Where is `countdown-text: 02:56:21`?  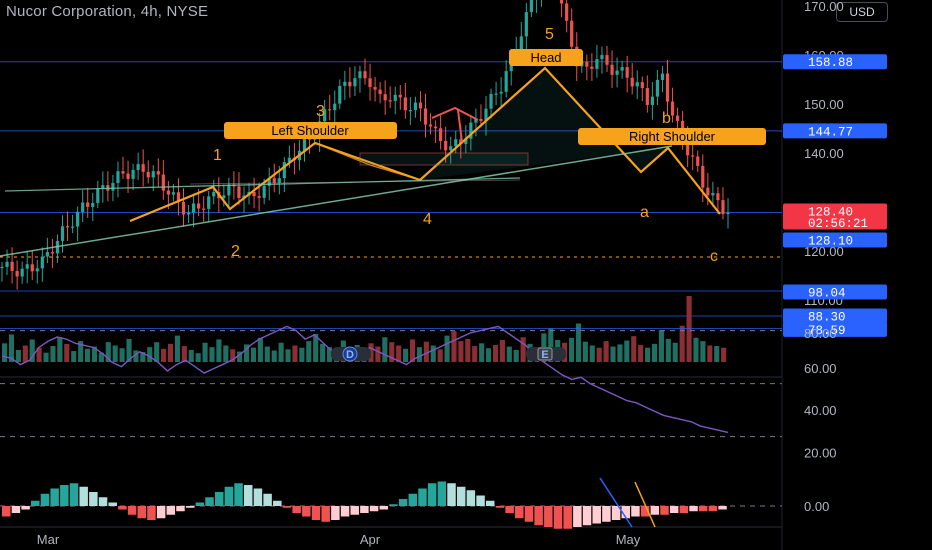
countdown-text: 02:56:21 is located at coordinates (838, 224).